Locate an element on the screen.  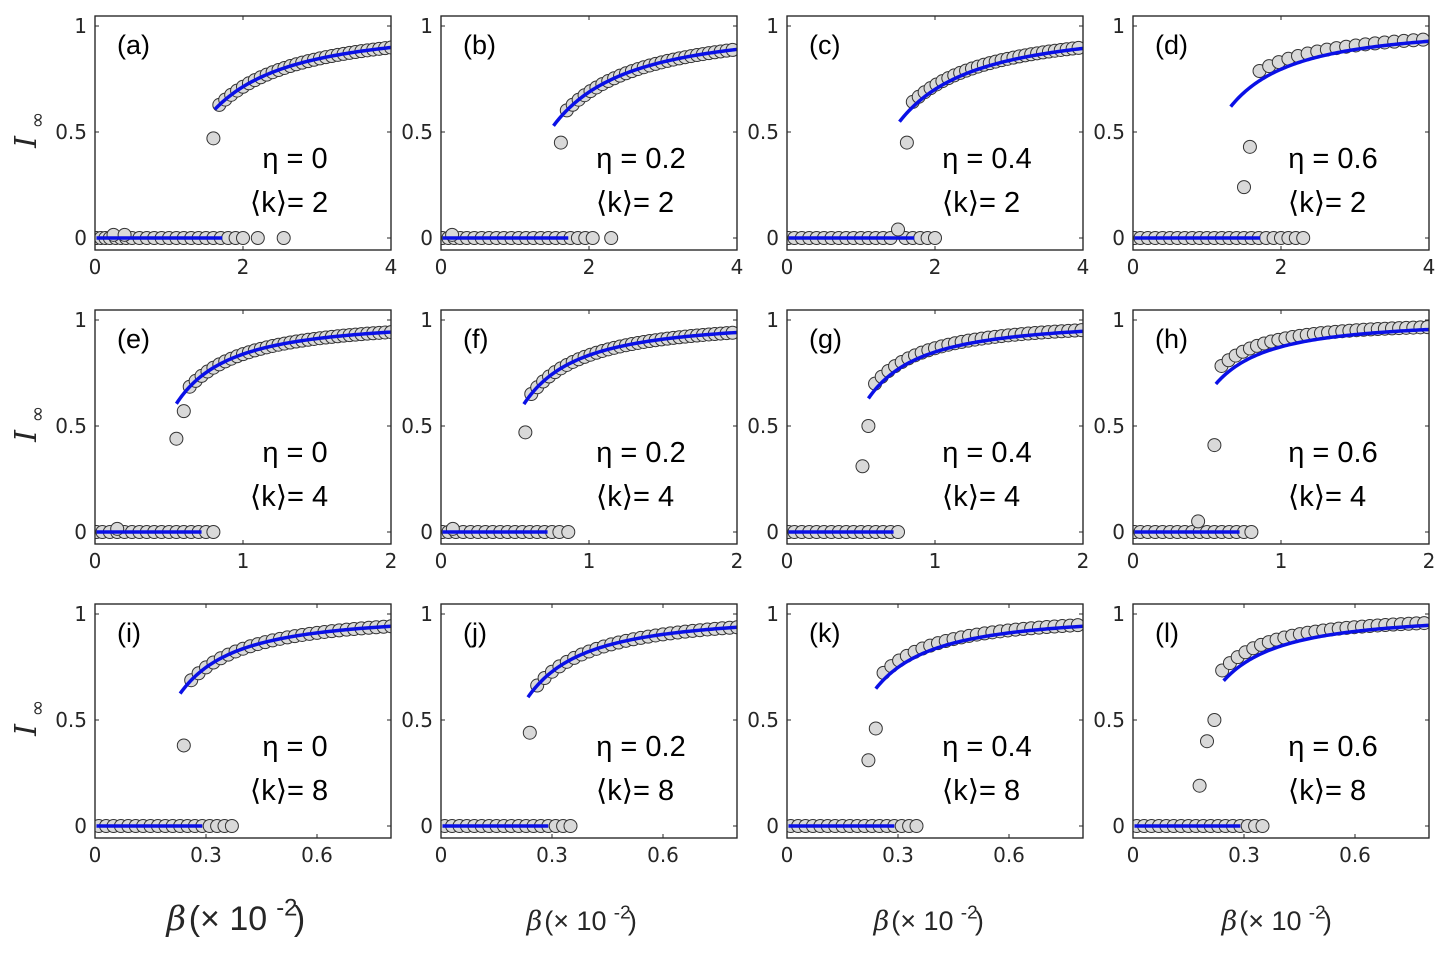
panel-i: 0 0.5 1 0 0.3 0.6 (i) η = 0 ⟨k⟩= 8 is located at coordinates (223, 734).